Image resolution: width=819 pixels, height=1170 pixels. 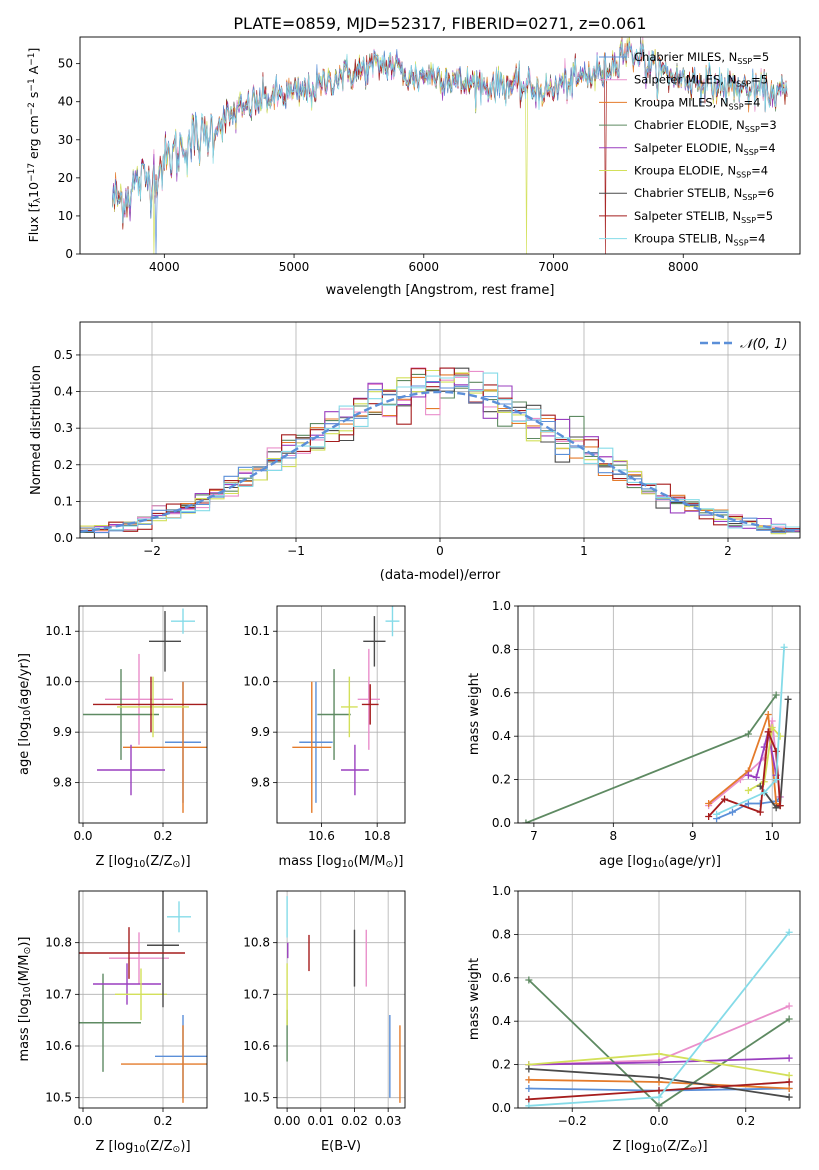 I want to click on y-tick-label: 0.5, so click(x=63, y=355).